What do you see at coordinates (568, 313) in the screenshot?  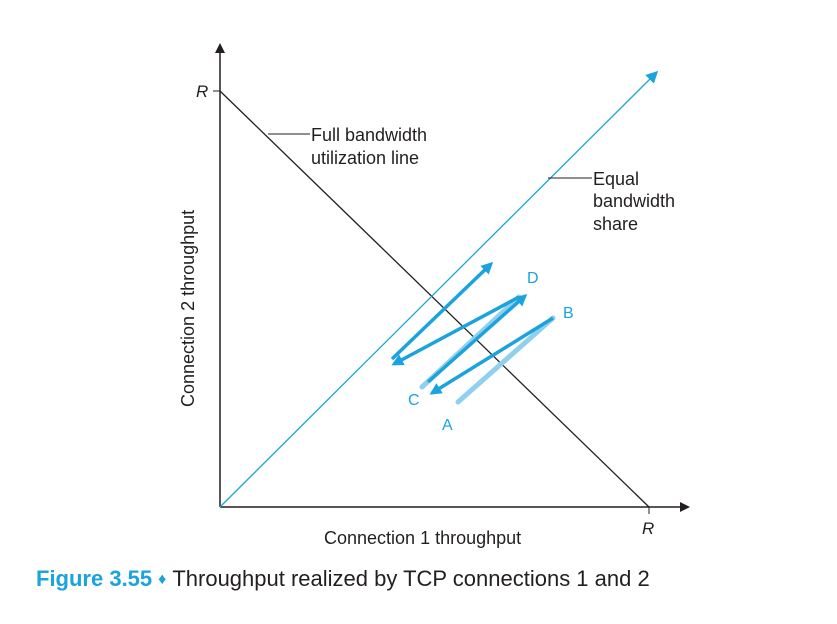 I see `point-b-label: B` at bounding box center [568, 313].